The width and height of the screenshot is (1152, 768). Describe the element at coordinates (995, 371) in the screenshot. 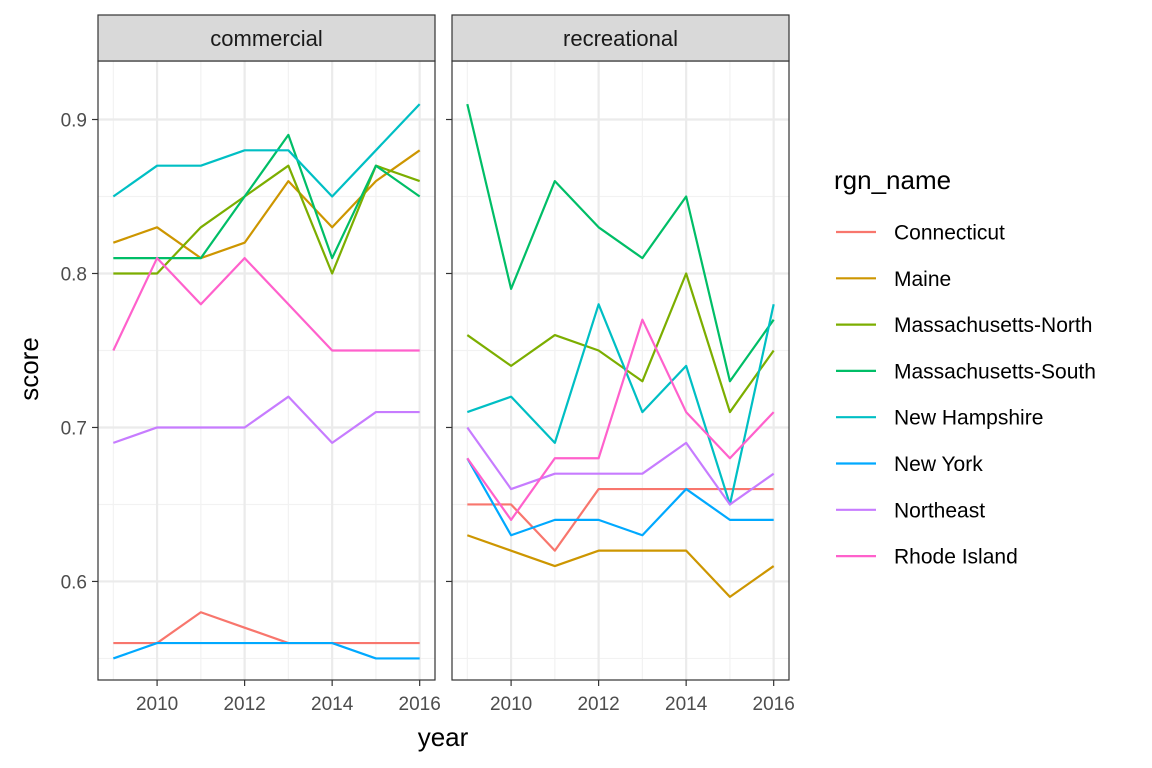

I see `legend-label: Massachusetts-South` at that location.